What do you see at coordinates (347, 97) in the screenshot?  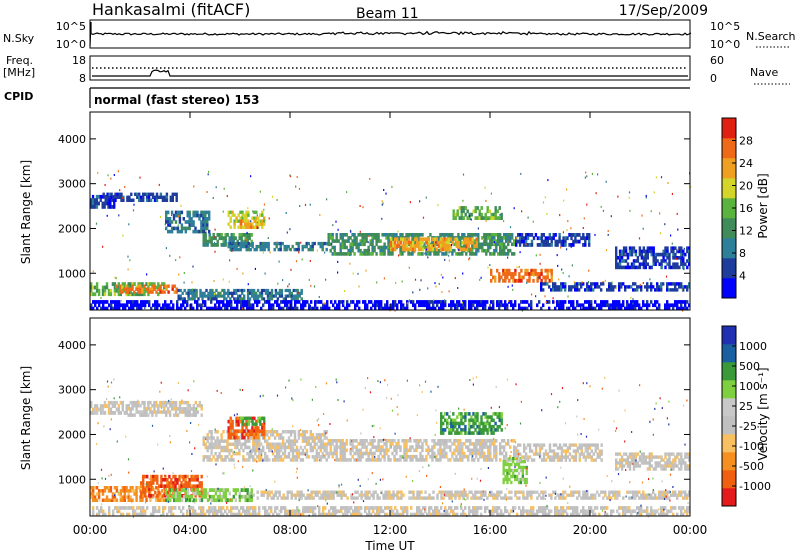 I see `cpid-strip: CPID normal (fast stereo) 153` at bounding box center [347, 97].